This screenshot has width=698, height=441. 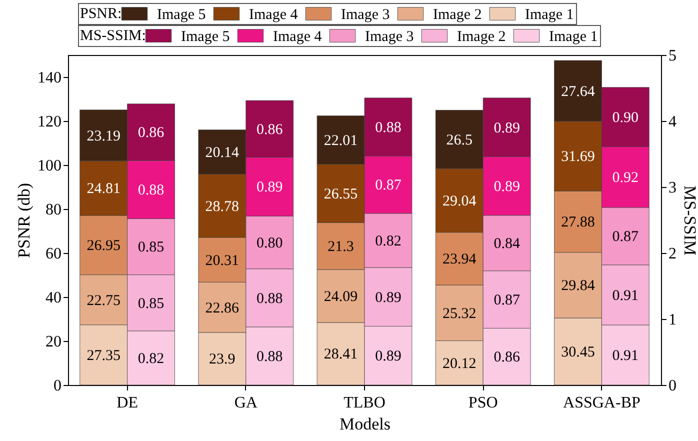 I want to click on data-label: 0.90, so click(x=625, y=118).